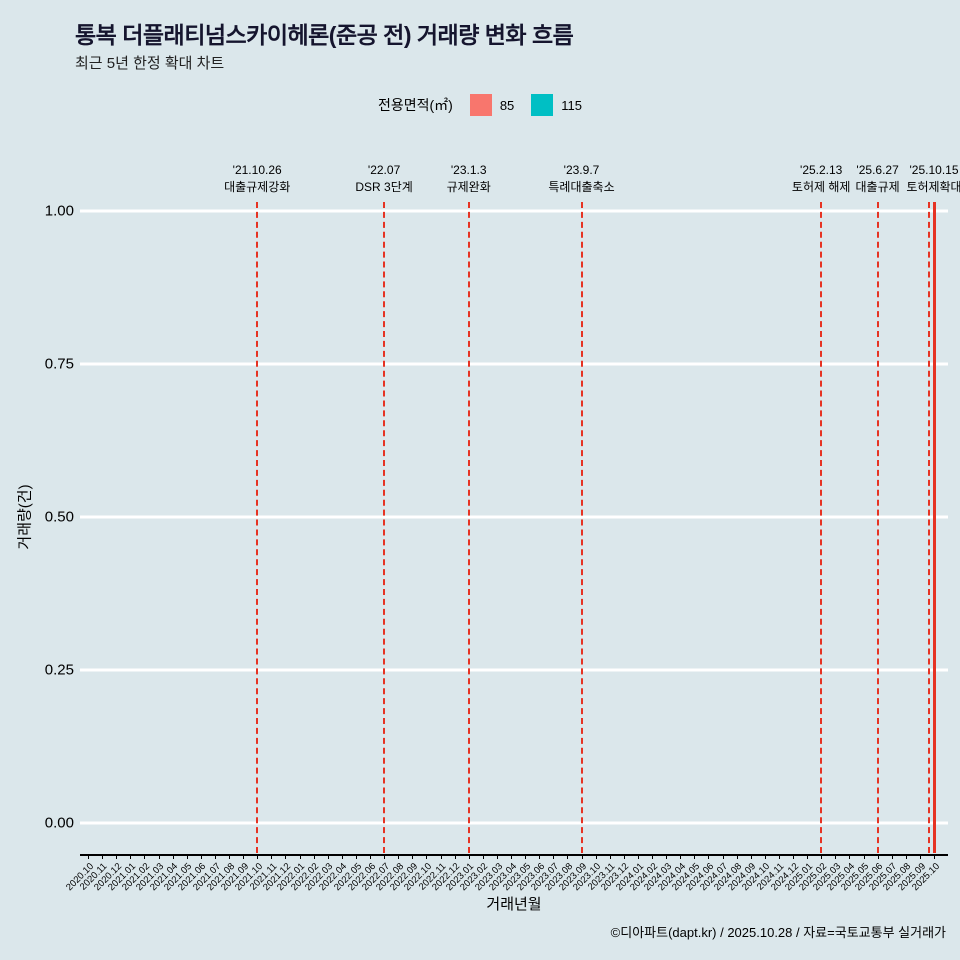  Describe the element at coordinates (150, 63) in the screenshot. I see `chart-subtitle: 최근 5년 한정 확대 차트` at that location.